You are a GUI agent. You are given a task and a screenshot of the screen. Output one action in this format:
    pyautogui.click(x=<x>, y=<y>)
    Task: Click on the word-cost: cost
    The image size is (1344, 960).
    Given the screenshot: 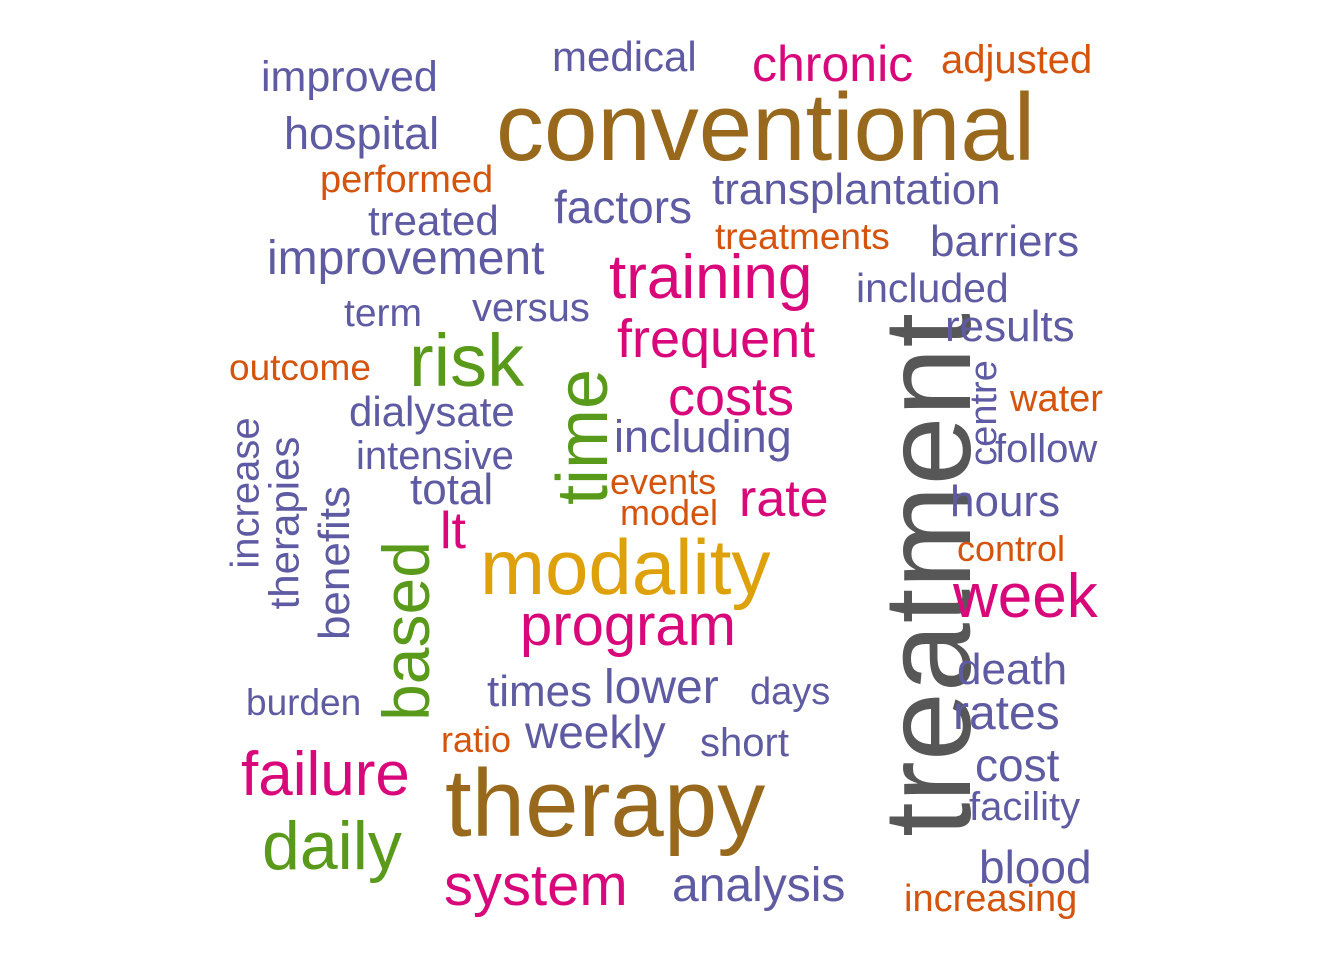 What is the action you would take?
    pyautogui.click(x=1017, y=765)
    